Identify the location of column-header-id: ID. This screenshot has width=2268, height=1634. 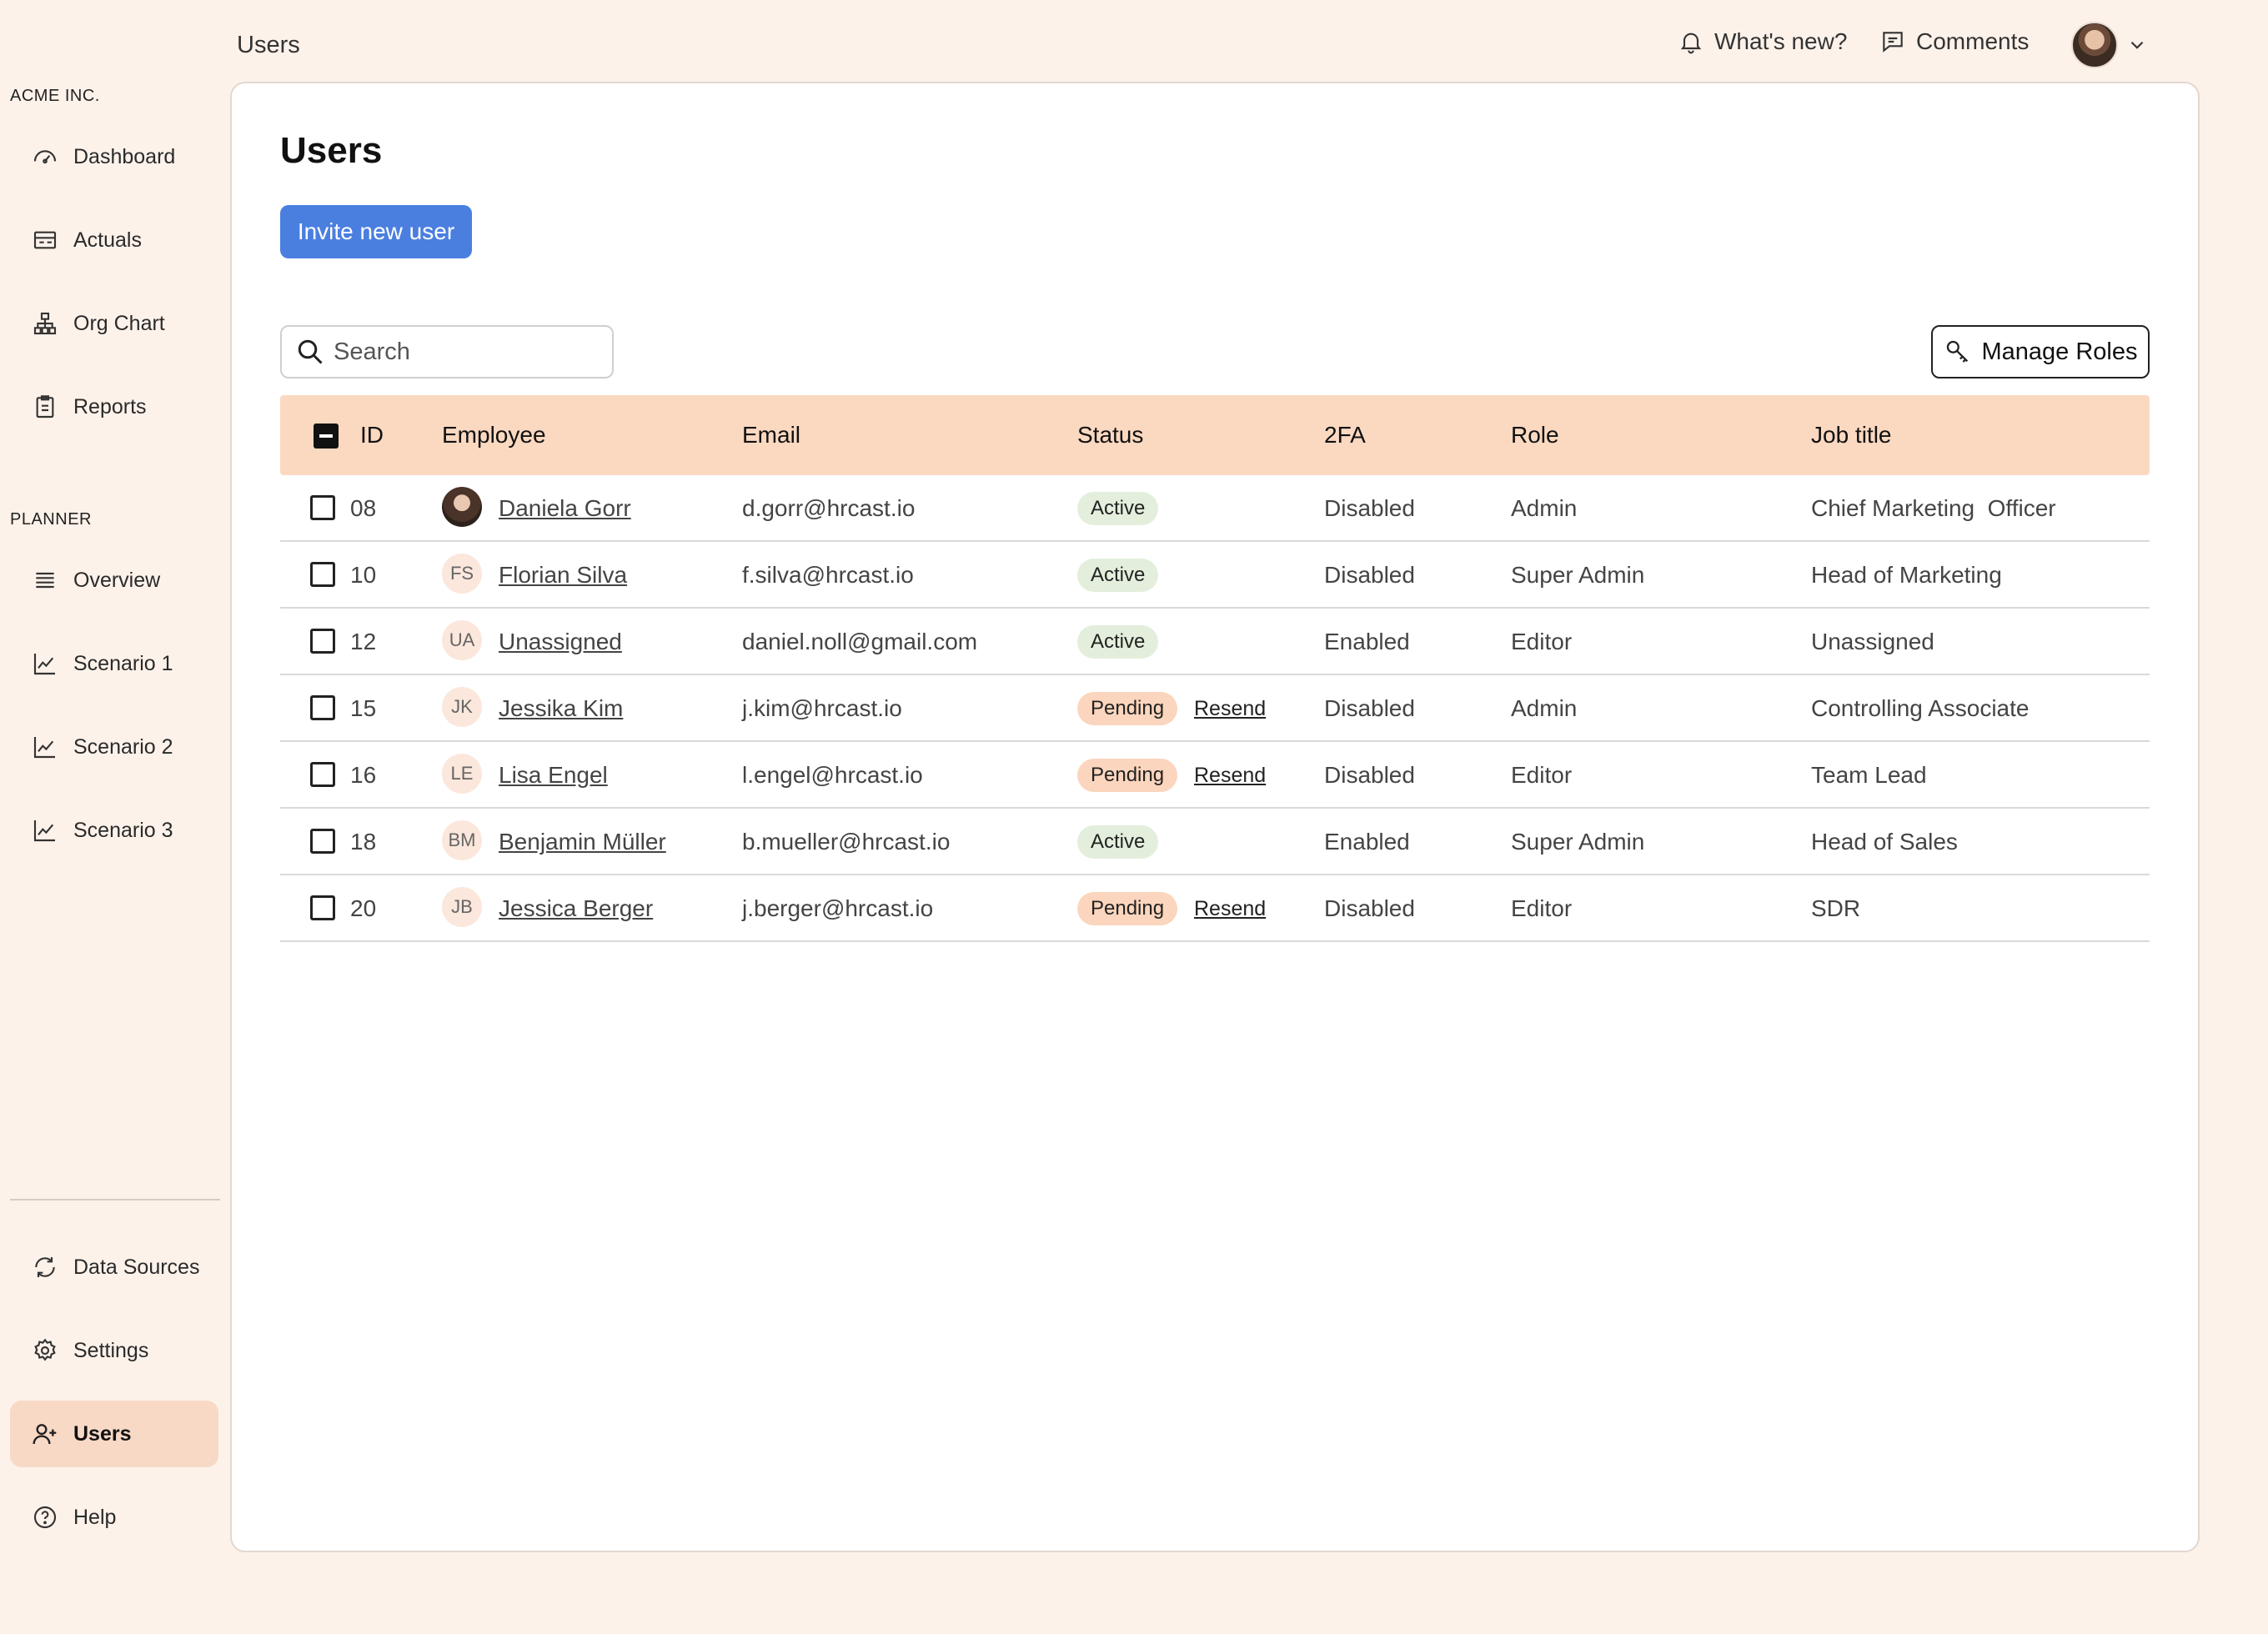
(372, 435).